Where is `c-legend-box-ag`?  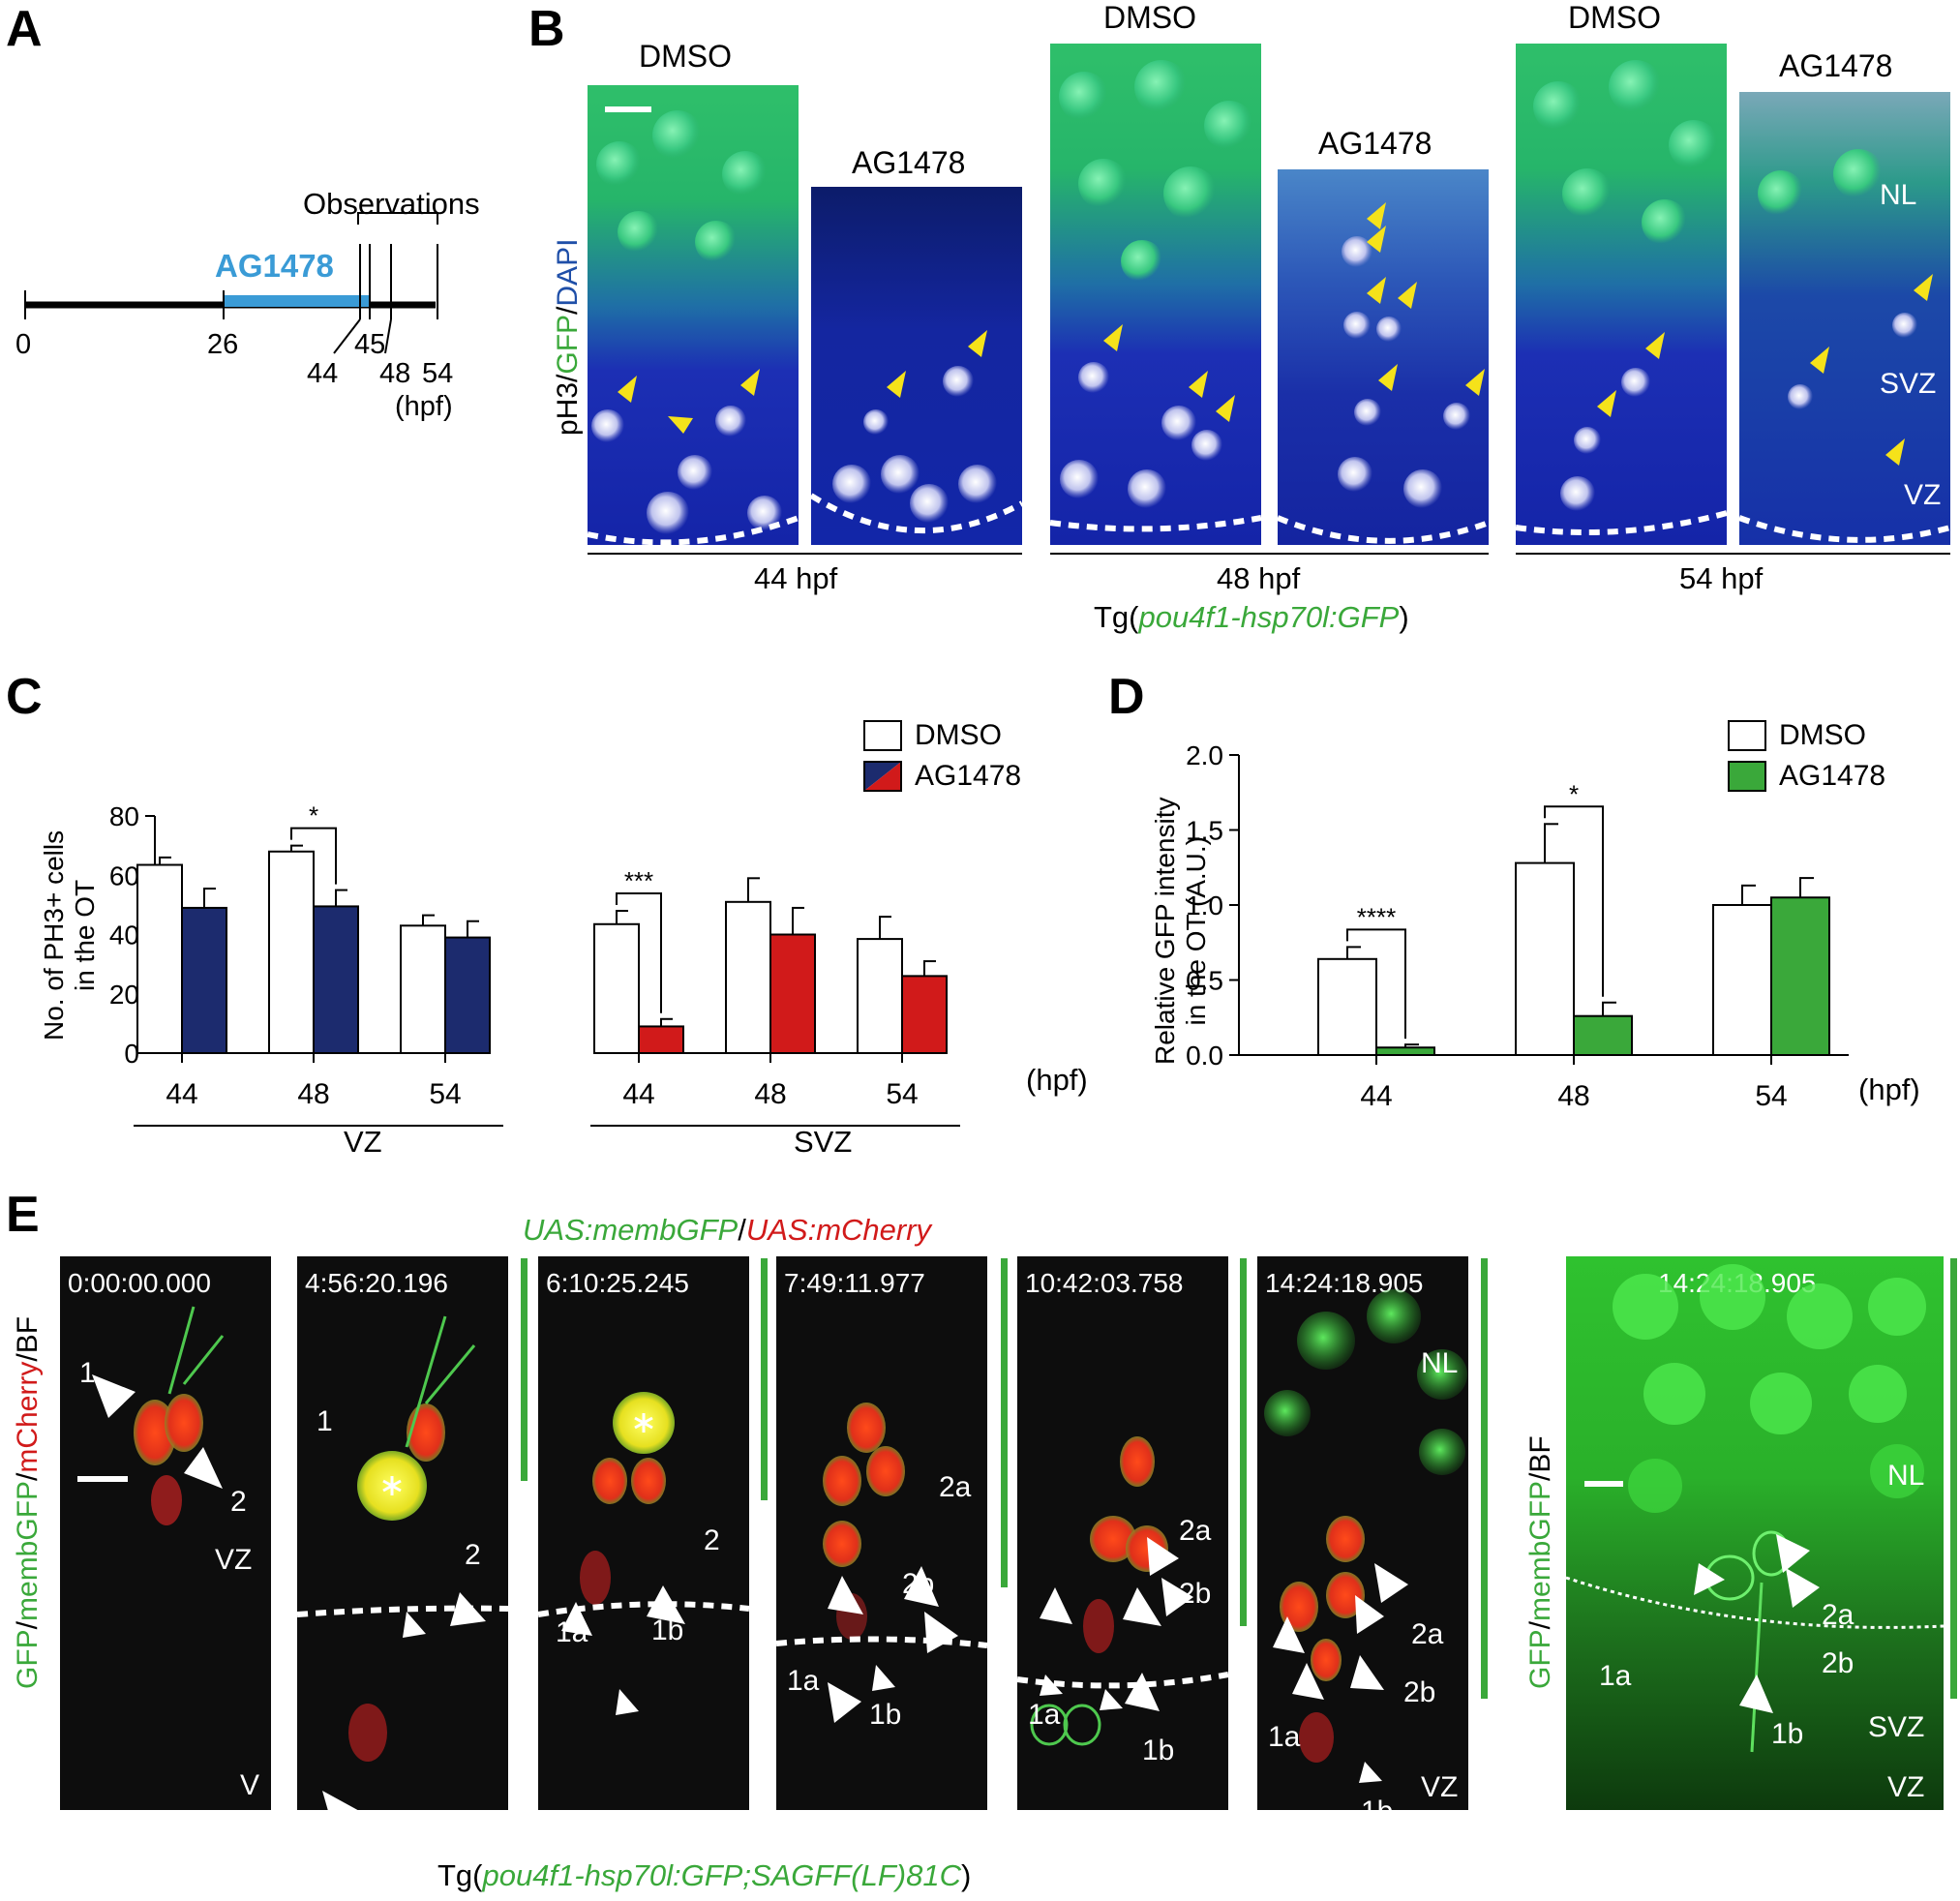 c-legend-box-ag is located at coordinates (882, 776).